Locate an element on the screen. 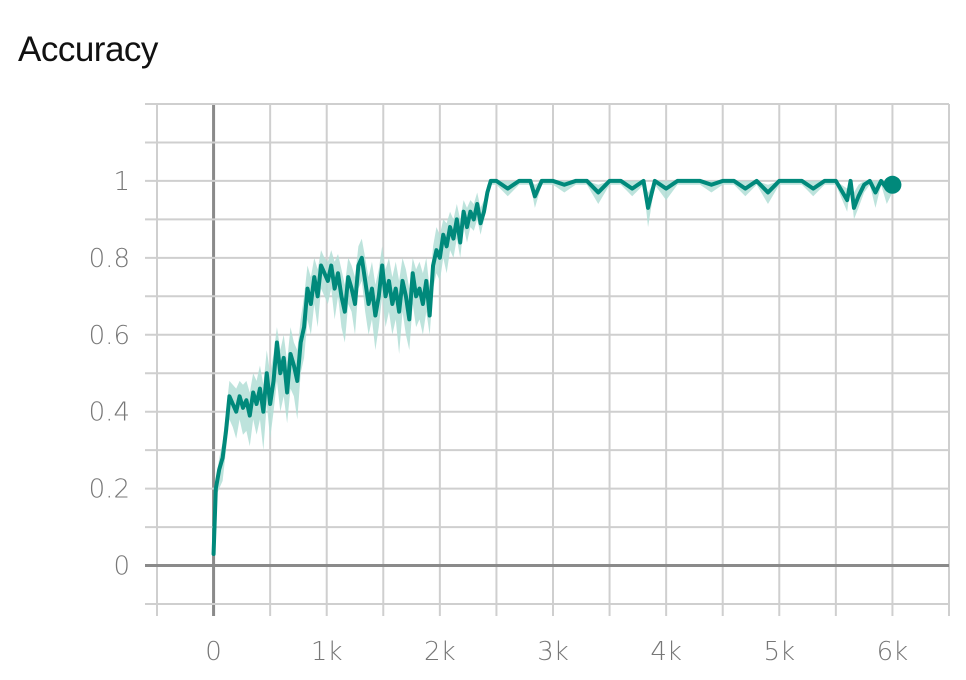  x-tick-label: 1k is located at coordinates (327, 652).